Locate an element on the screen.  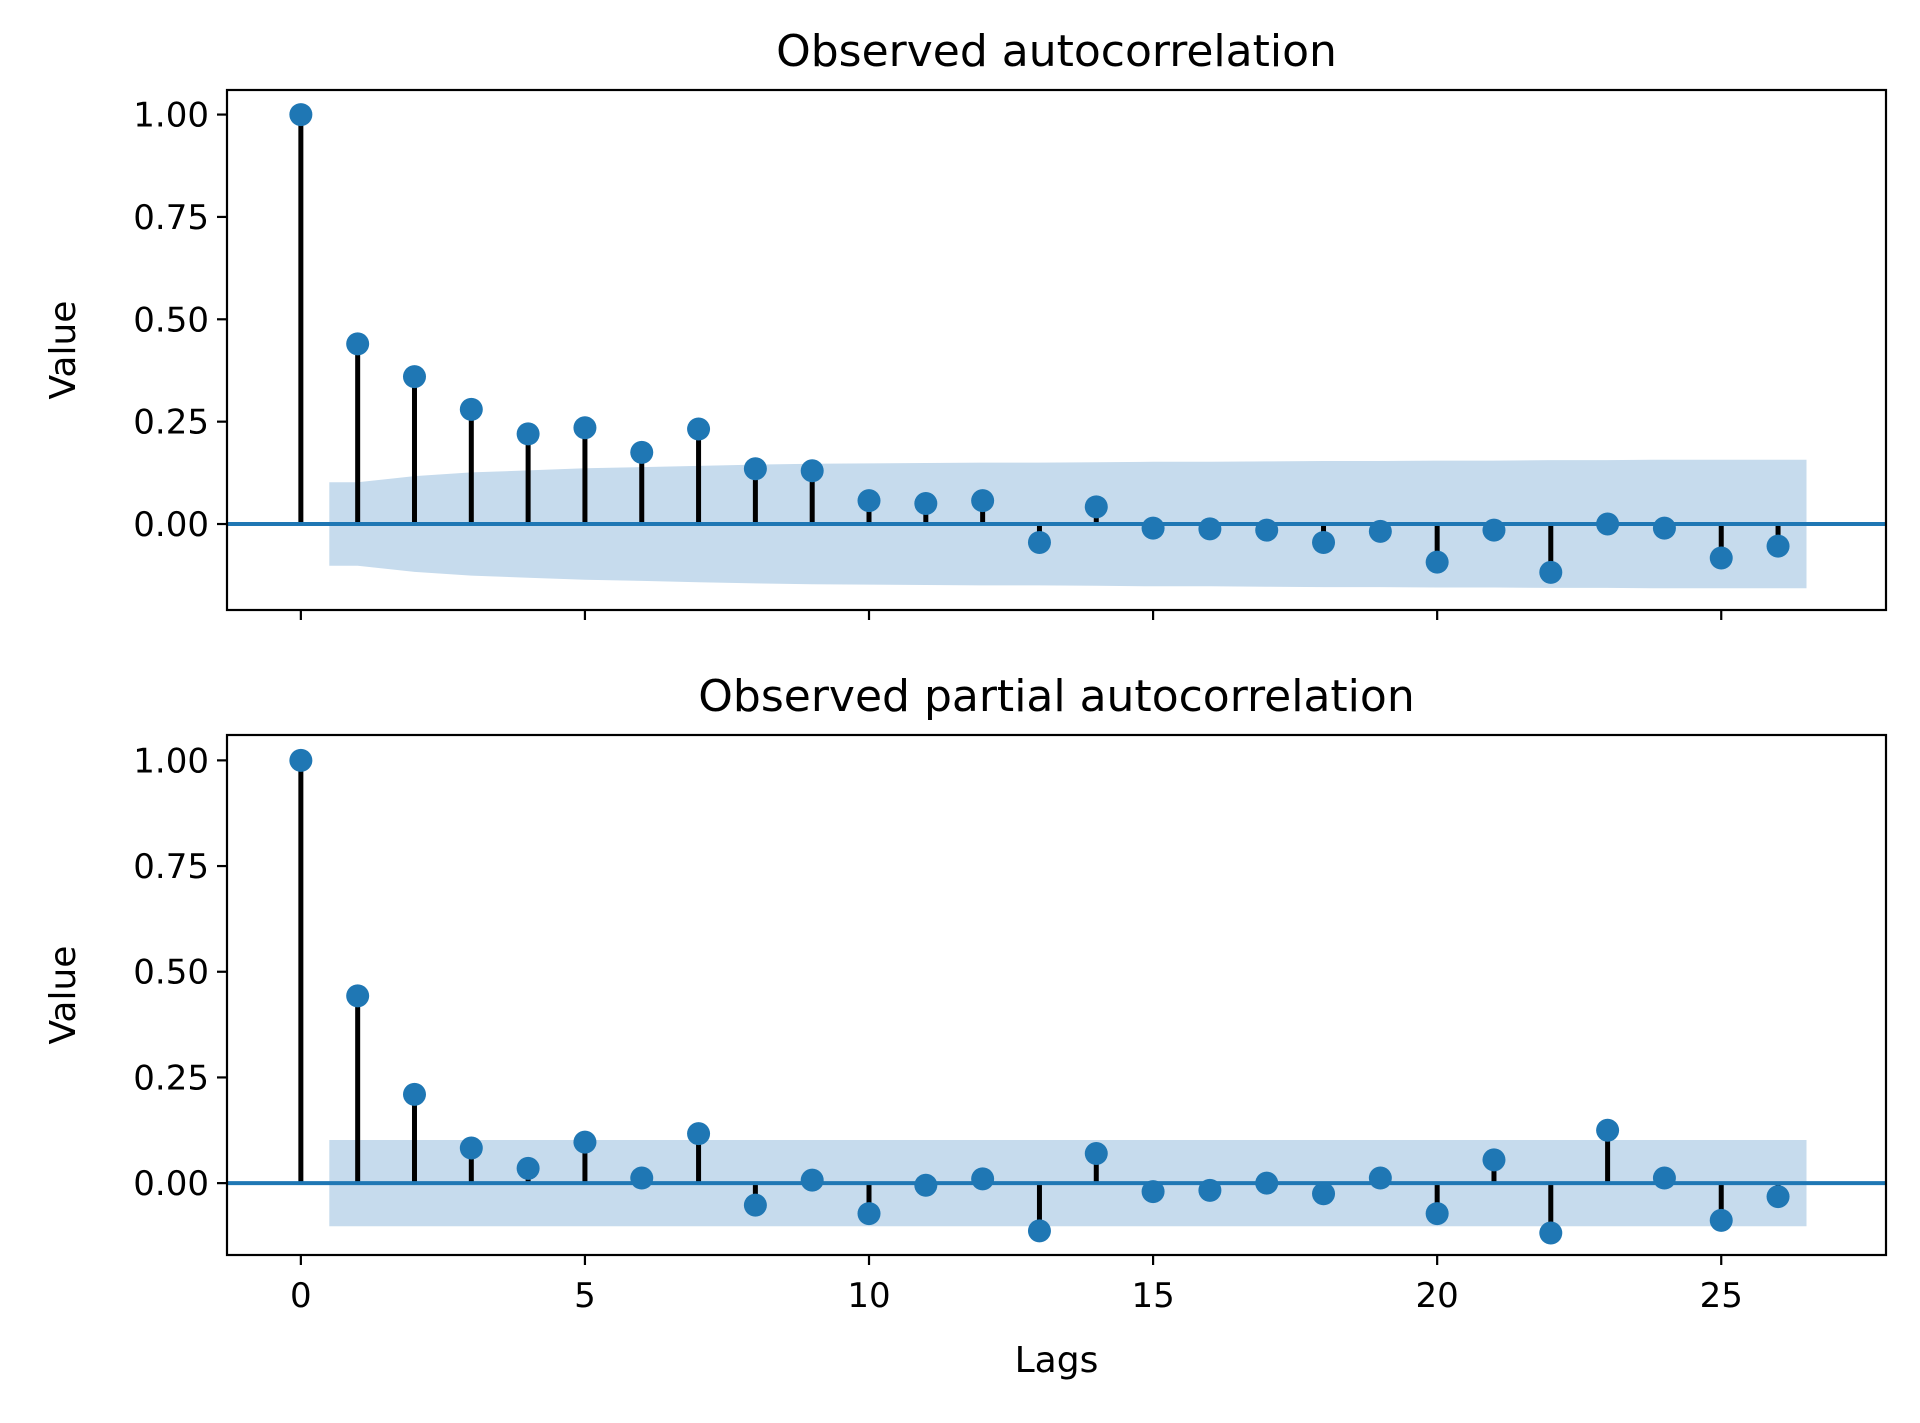
pacf-xtick-label: 0 is located at coordinates (301, 1296).